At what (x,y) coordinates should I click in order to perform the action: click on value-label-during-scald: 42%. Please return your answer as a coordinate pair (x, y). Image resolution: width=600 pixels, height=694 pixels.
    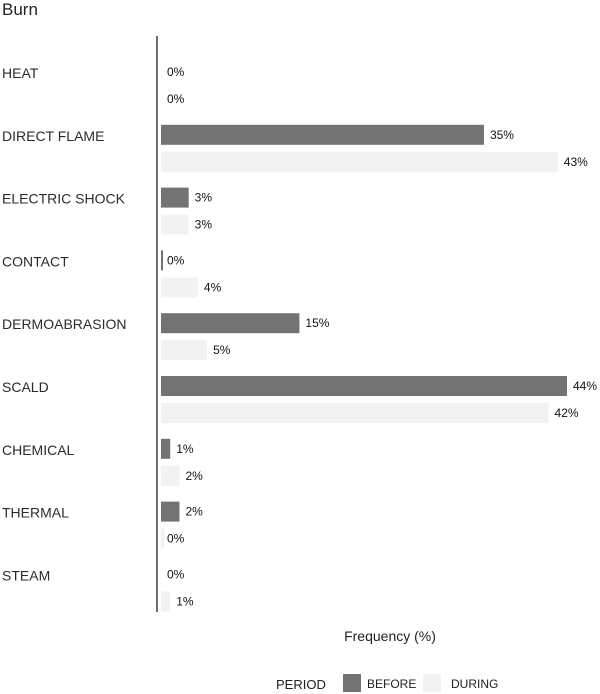
    Looking at the image, I should click on (567, 413).